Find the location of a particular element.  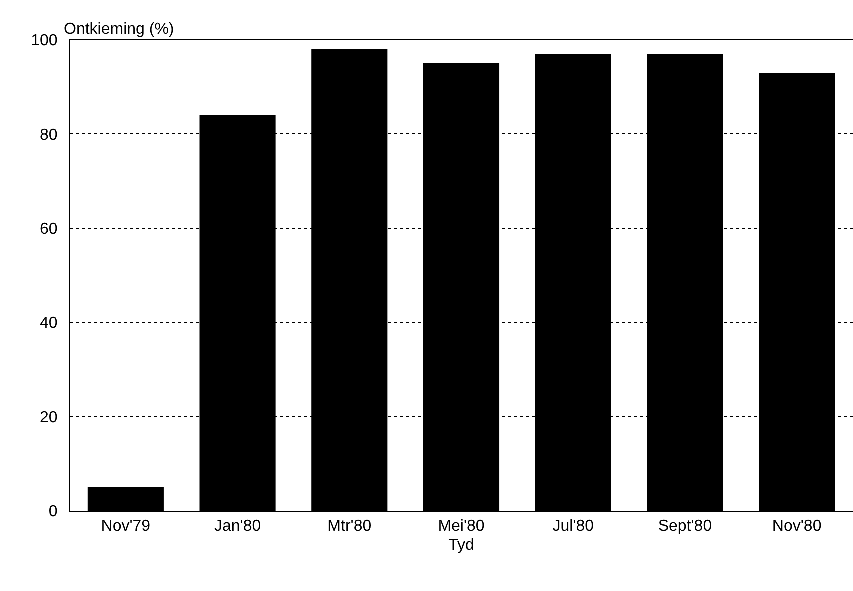

y-tick-label: 100 is located at coordinates (44, 41).